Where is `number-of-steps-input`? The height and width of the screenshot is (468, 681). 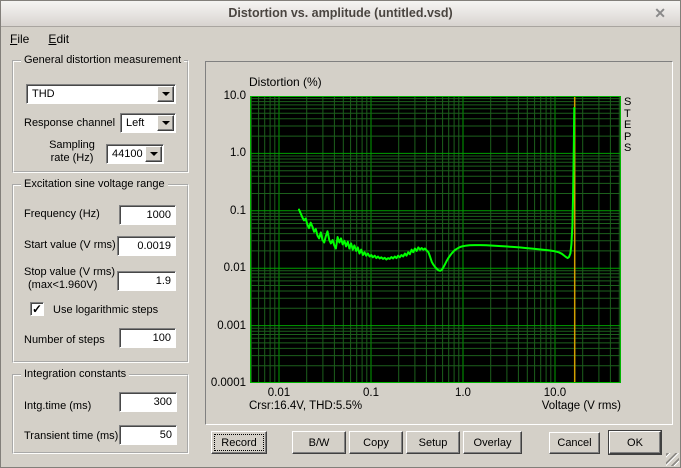 number-of-steps-input is located at coordinates (147, 338).